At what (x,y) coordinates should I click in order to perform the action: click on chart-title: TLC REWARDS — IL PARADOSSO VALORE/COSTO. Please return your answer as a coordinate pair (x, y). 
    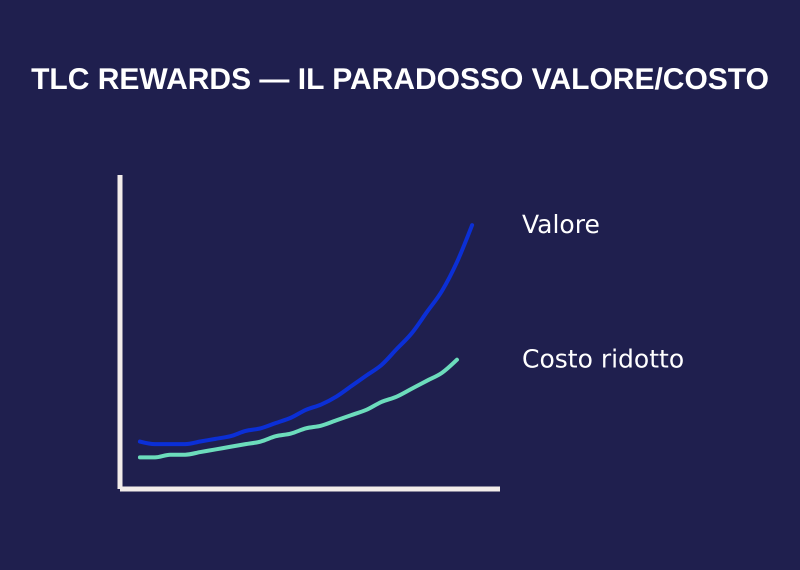
    Looking at the image, I should click on (400, 79).